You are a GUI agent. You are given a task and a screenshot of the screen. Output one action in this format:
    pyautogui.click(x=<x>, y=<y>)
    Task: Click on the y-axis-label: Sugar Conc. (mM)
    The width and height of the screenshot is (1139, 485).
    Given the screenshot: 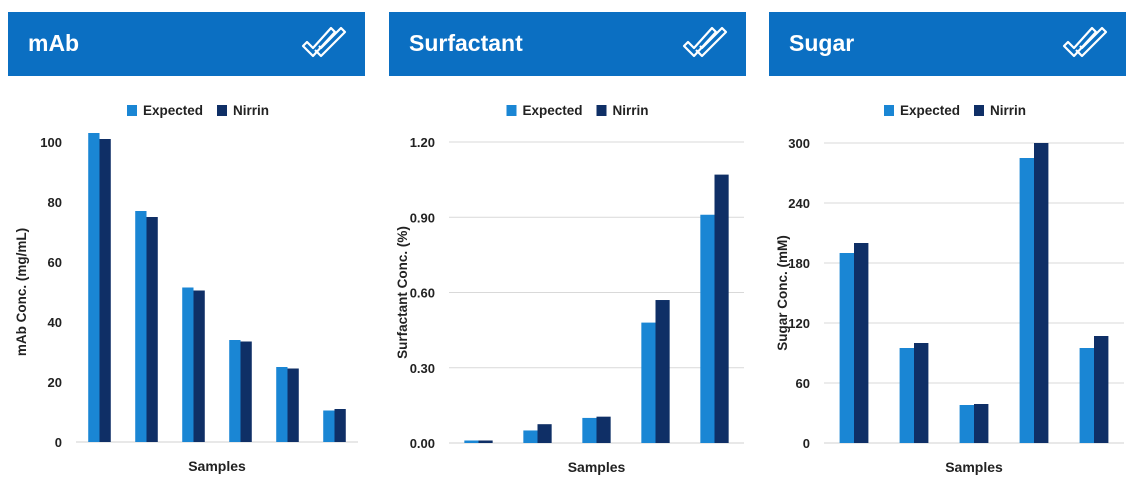 What is the action you would take?
    pyautogui.click(x=782, y=293)
    